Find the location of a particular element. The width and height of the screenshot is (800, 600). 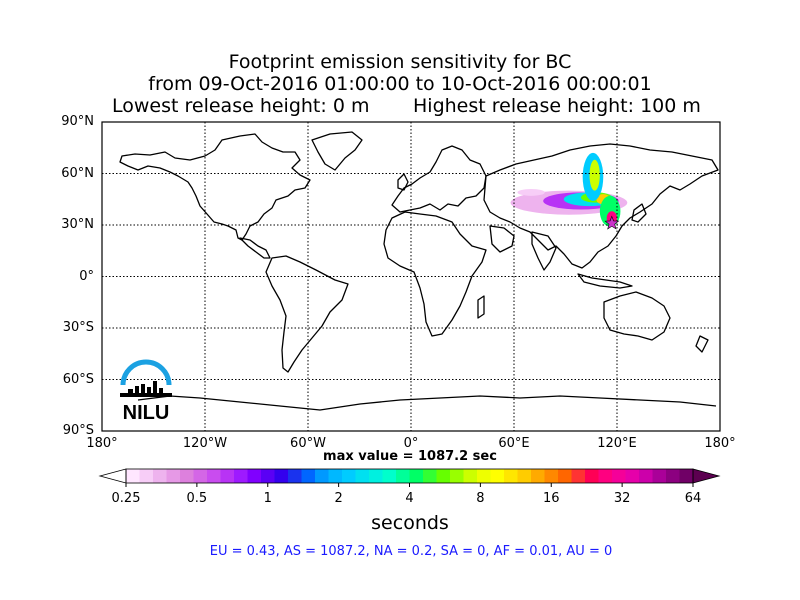

colorbar-cells is located at coordinates (410, 476).